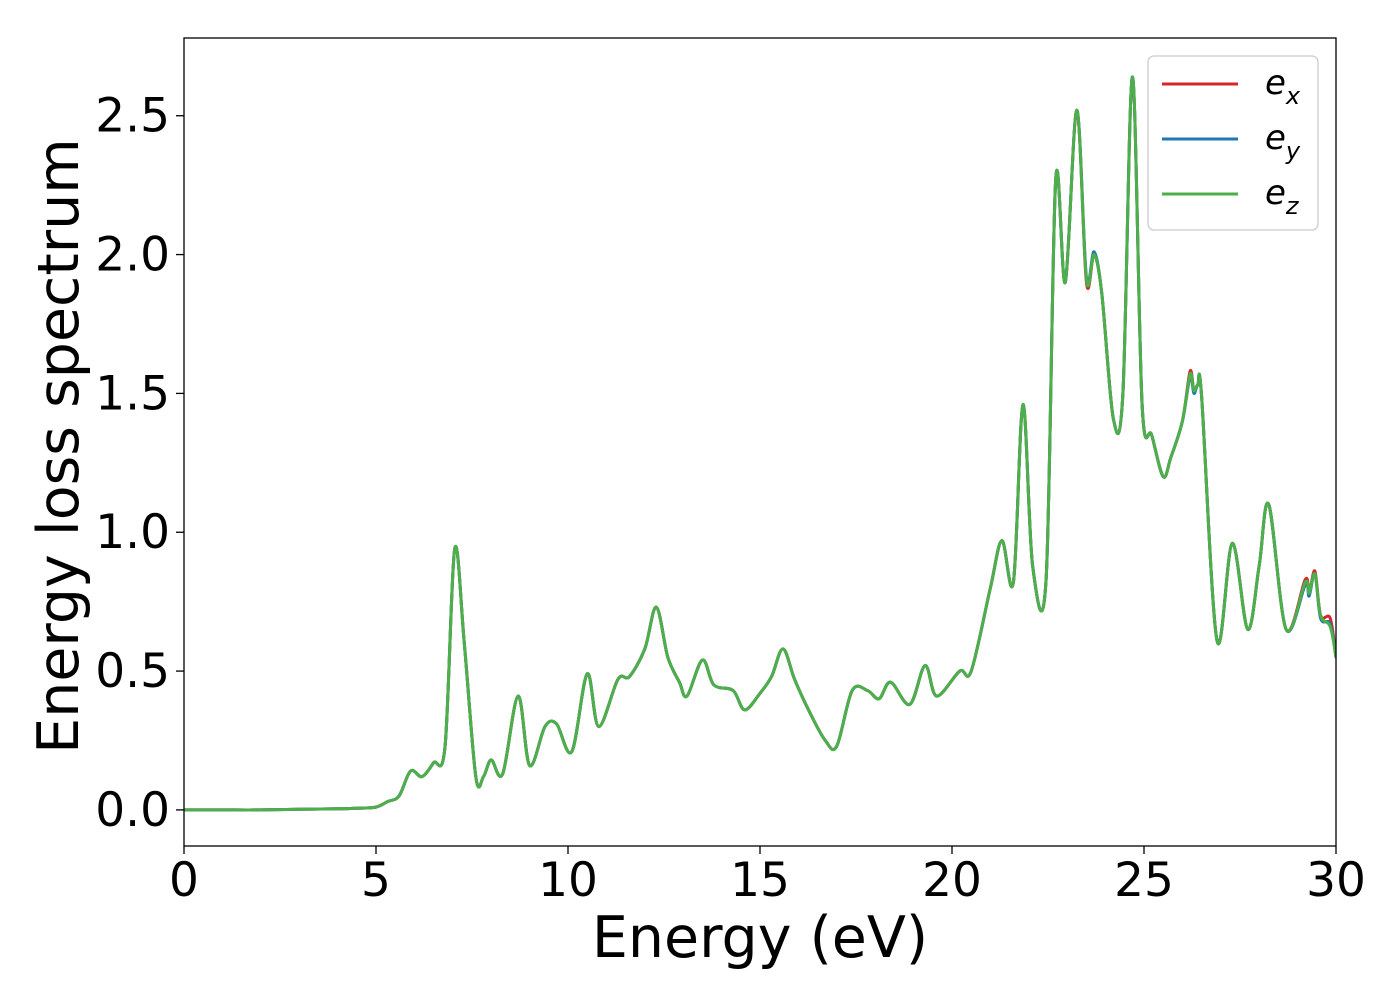 This screenshot has height=1000, width=1400. What do you see at coordinates (760, 938) in the screenshot?
I see `x-axis-label: Energy (eV)` at bounding box center [760, 938].